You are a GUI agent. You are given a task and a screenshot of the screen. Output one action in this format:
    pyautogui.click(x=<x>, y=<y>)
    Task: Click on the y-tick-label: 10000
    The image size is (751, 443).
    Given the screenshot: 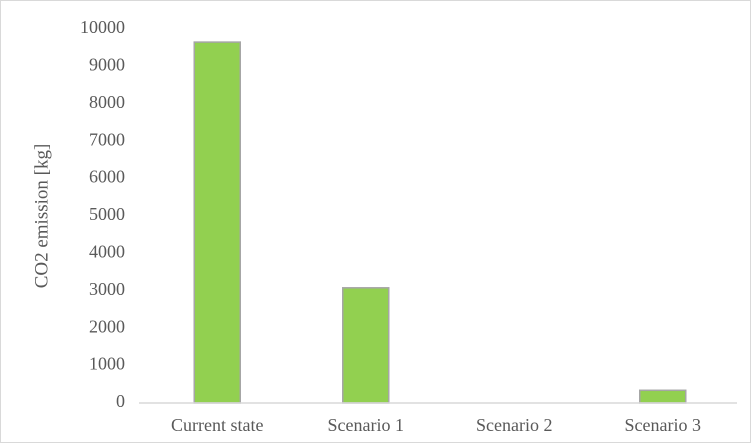 What is the action you would take?
    pyautogui.click(x=102, y=27)
    